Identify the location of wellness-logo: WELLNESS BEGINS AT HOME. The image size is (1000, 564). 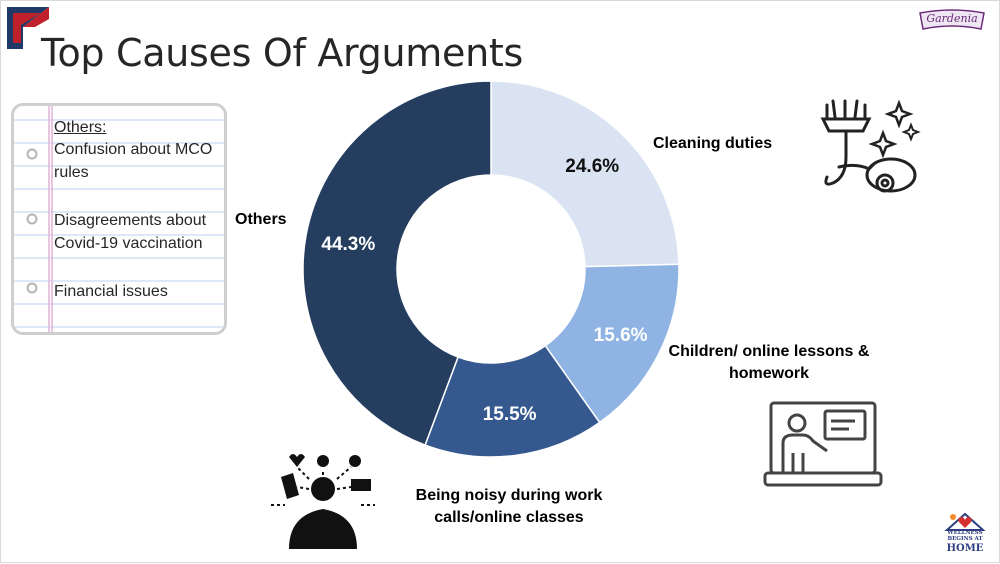
(965, 533).